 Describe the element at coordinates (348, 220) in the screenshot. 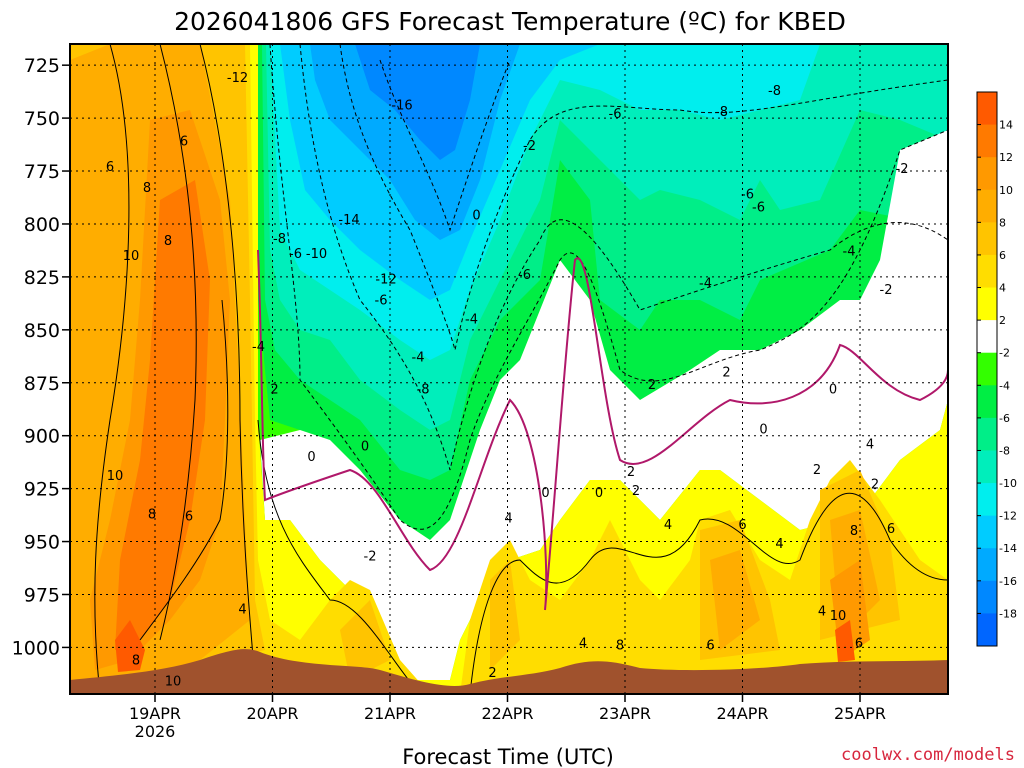

I see `contour-label: -14` at that location.